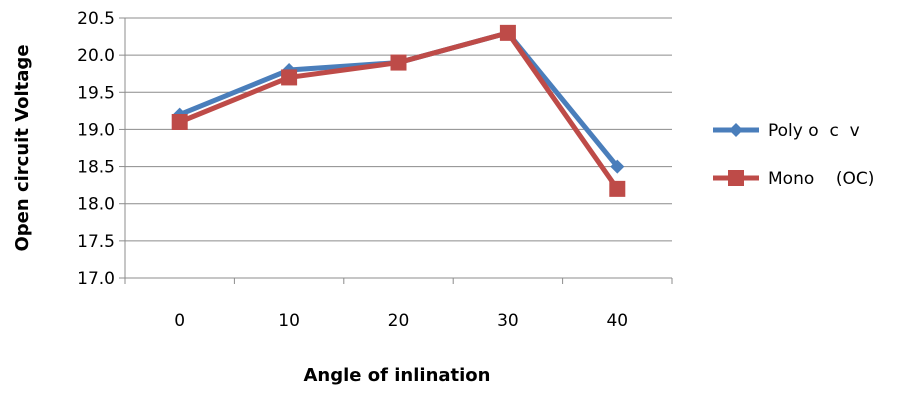 The width and height of the screenshot is (905, 394). Describe the element at coordinates (814, 131) in the screenshot. I see `legend-label: Poly o c v` at that location.